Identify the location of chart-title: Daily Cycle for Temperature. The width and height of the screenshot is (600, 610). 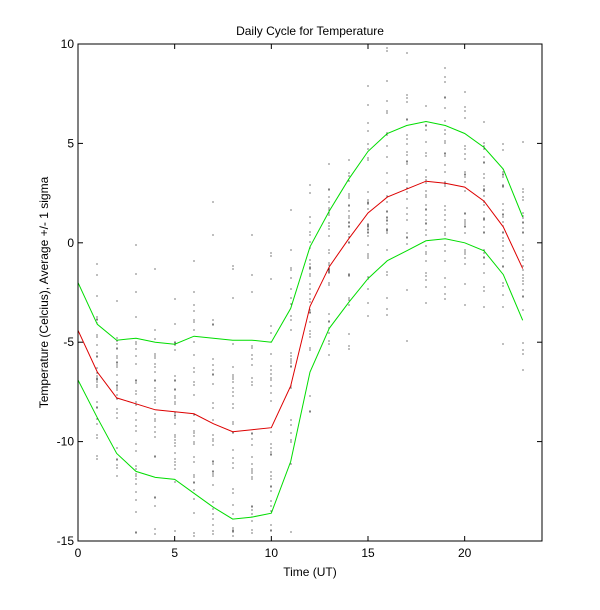
(310, 31).